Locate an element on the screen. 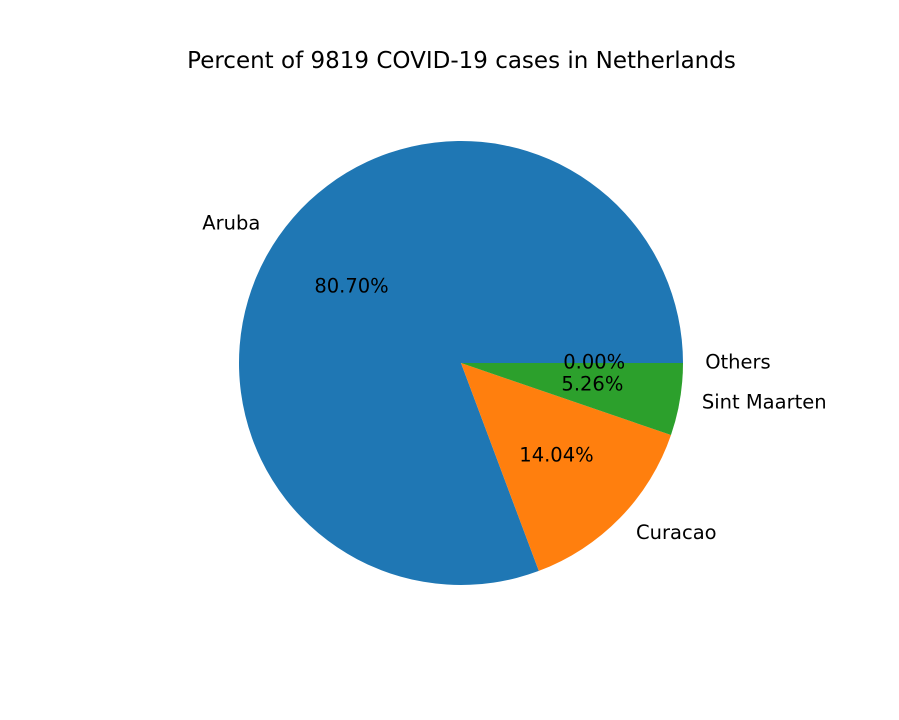  slice-sint-maarten is located at coordinates (572, 399).